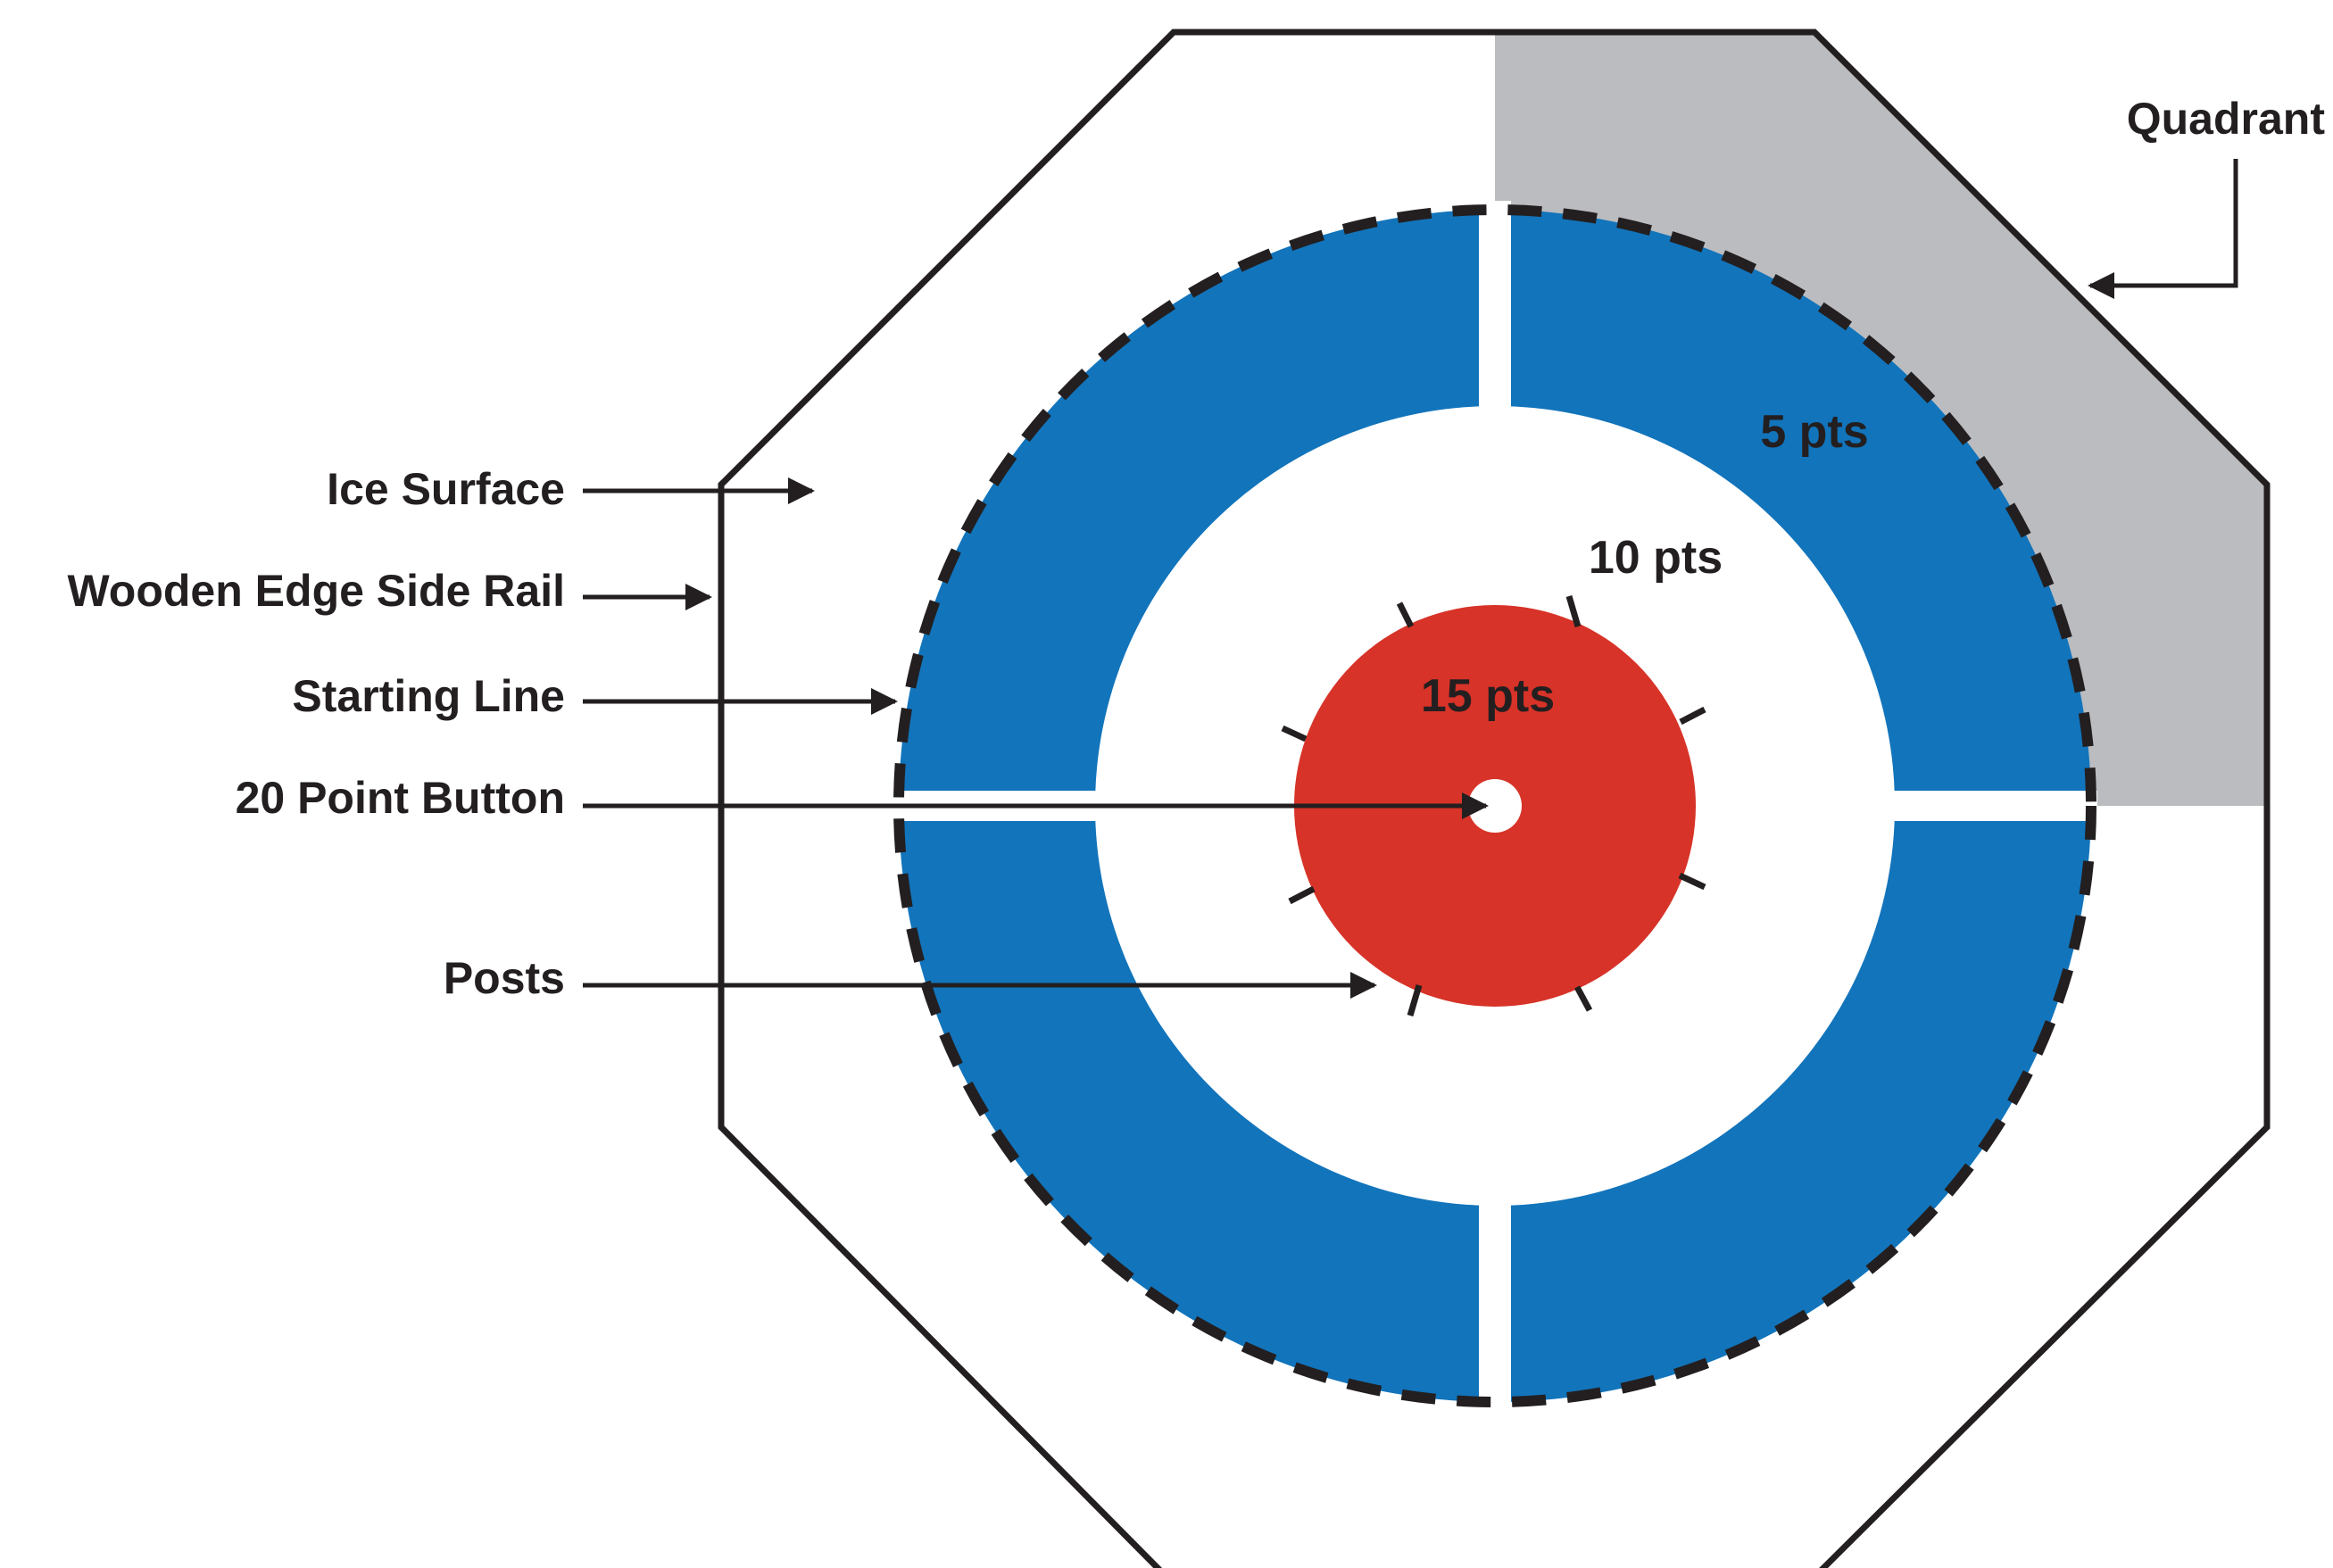 This screenshot has height=1568, width=2333. What do you see at coordinates (1495, 304) in the screenshot?
I see `quadrant-divider-top` at bounding box center [1495, 304].